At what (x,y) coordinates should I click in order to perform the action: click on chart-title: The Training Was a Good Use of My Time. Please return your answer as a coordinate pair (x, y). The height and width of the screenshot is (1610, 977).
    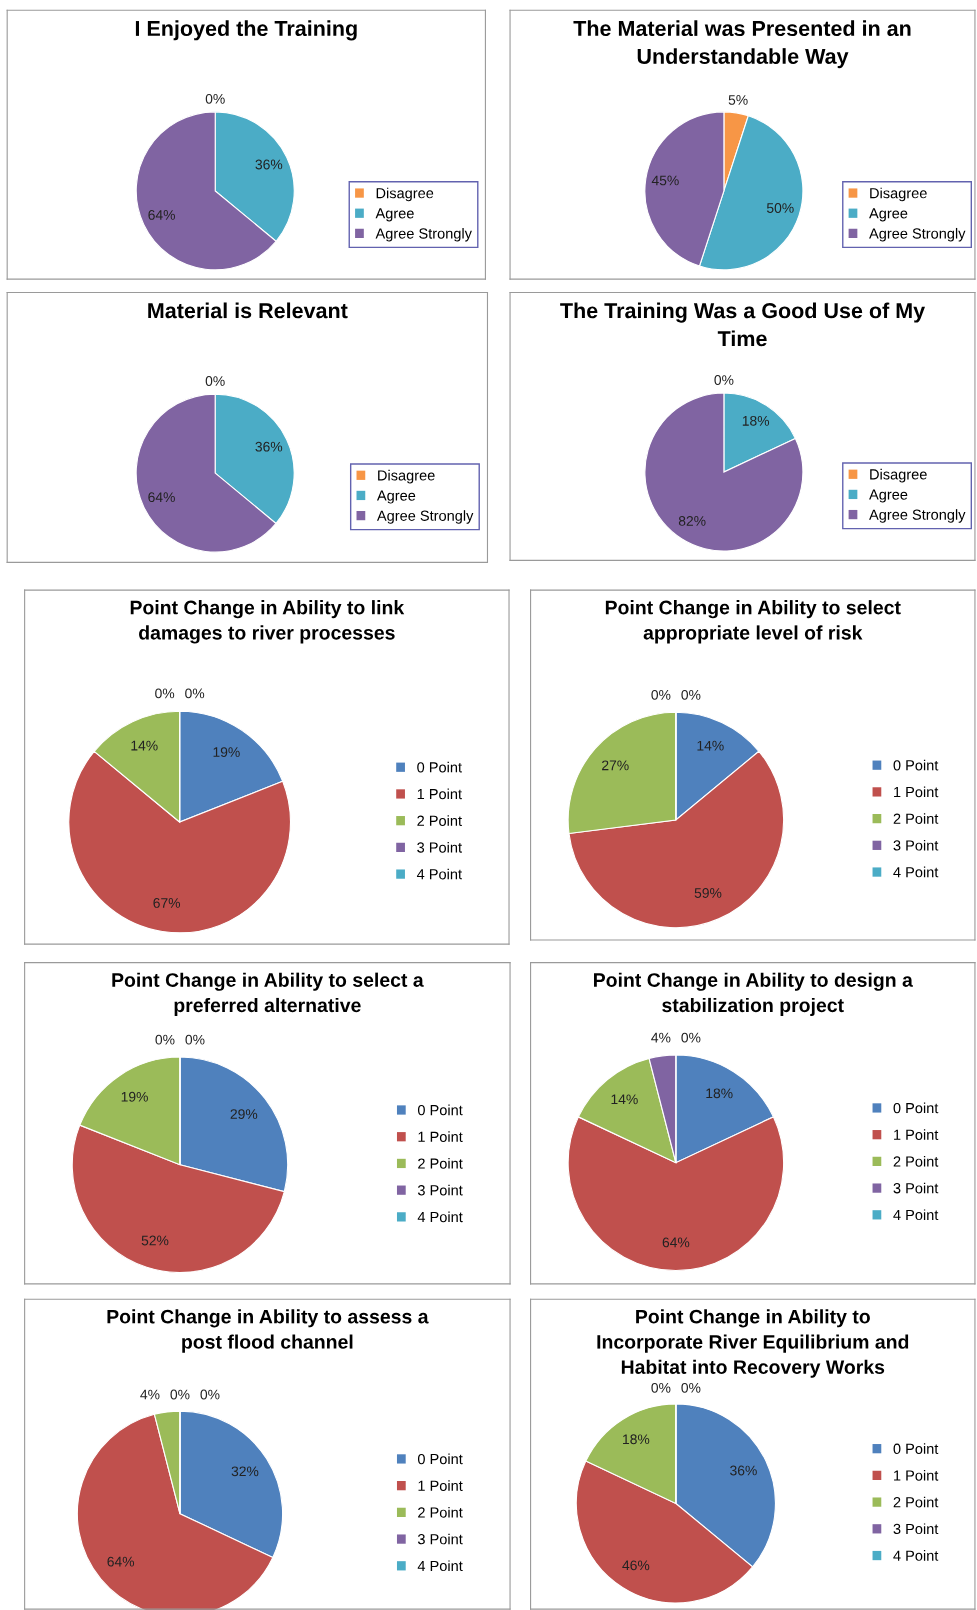
    Looking at the image, I should click on (742, 324).